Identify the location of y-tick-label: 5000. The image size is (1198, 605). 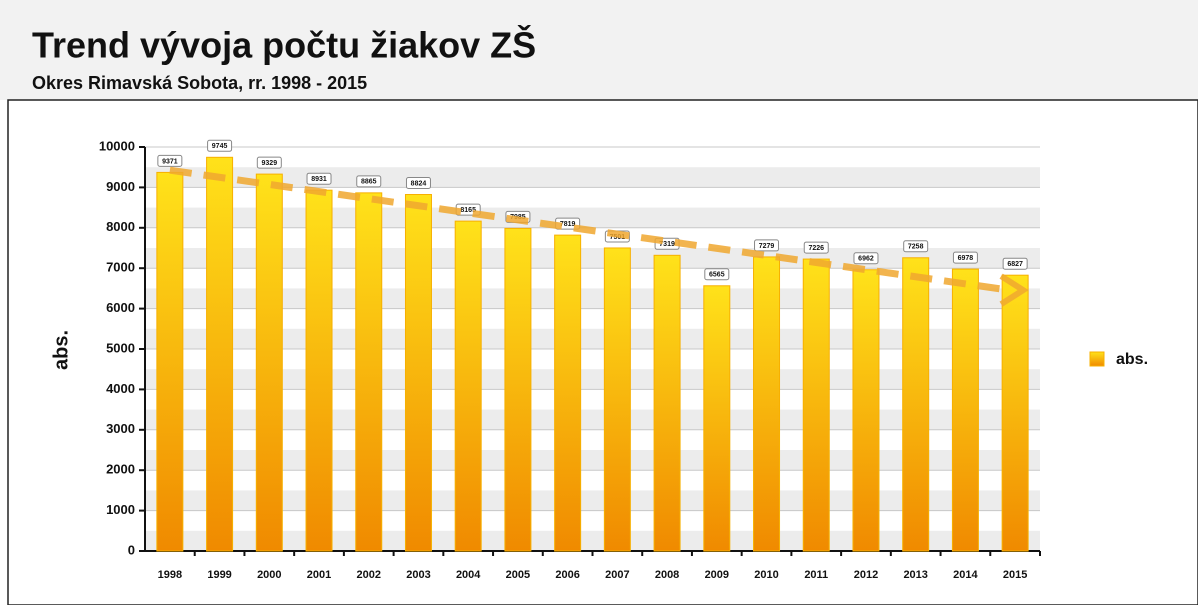
(120, 347).